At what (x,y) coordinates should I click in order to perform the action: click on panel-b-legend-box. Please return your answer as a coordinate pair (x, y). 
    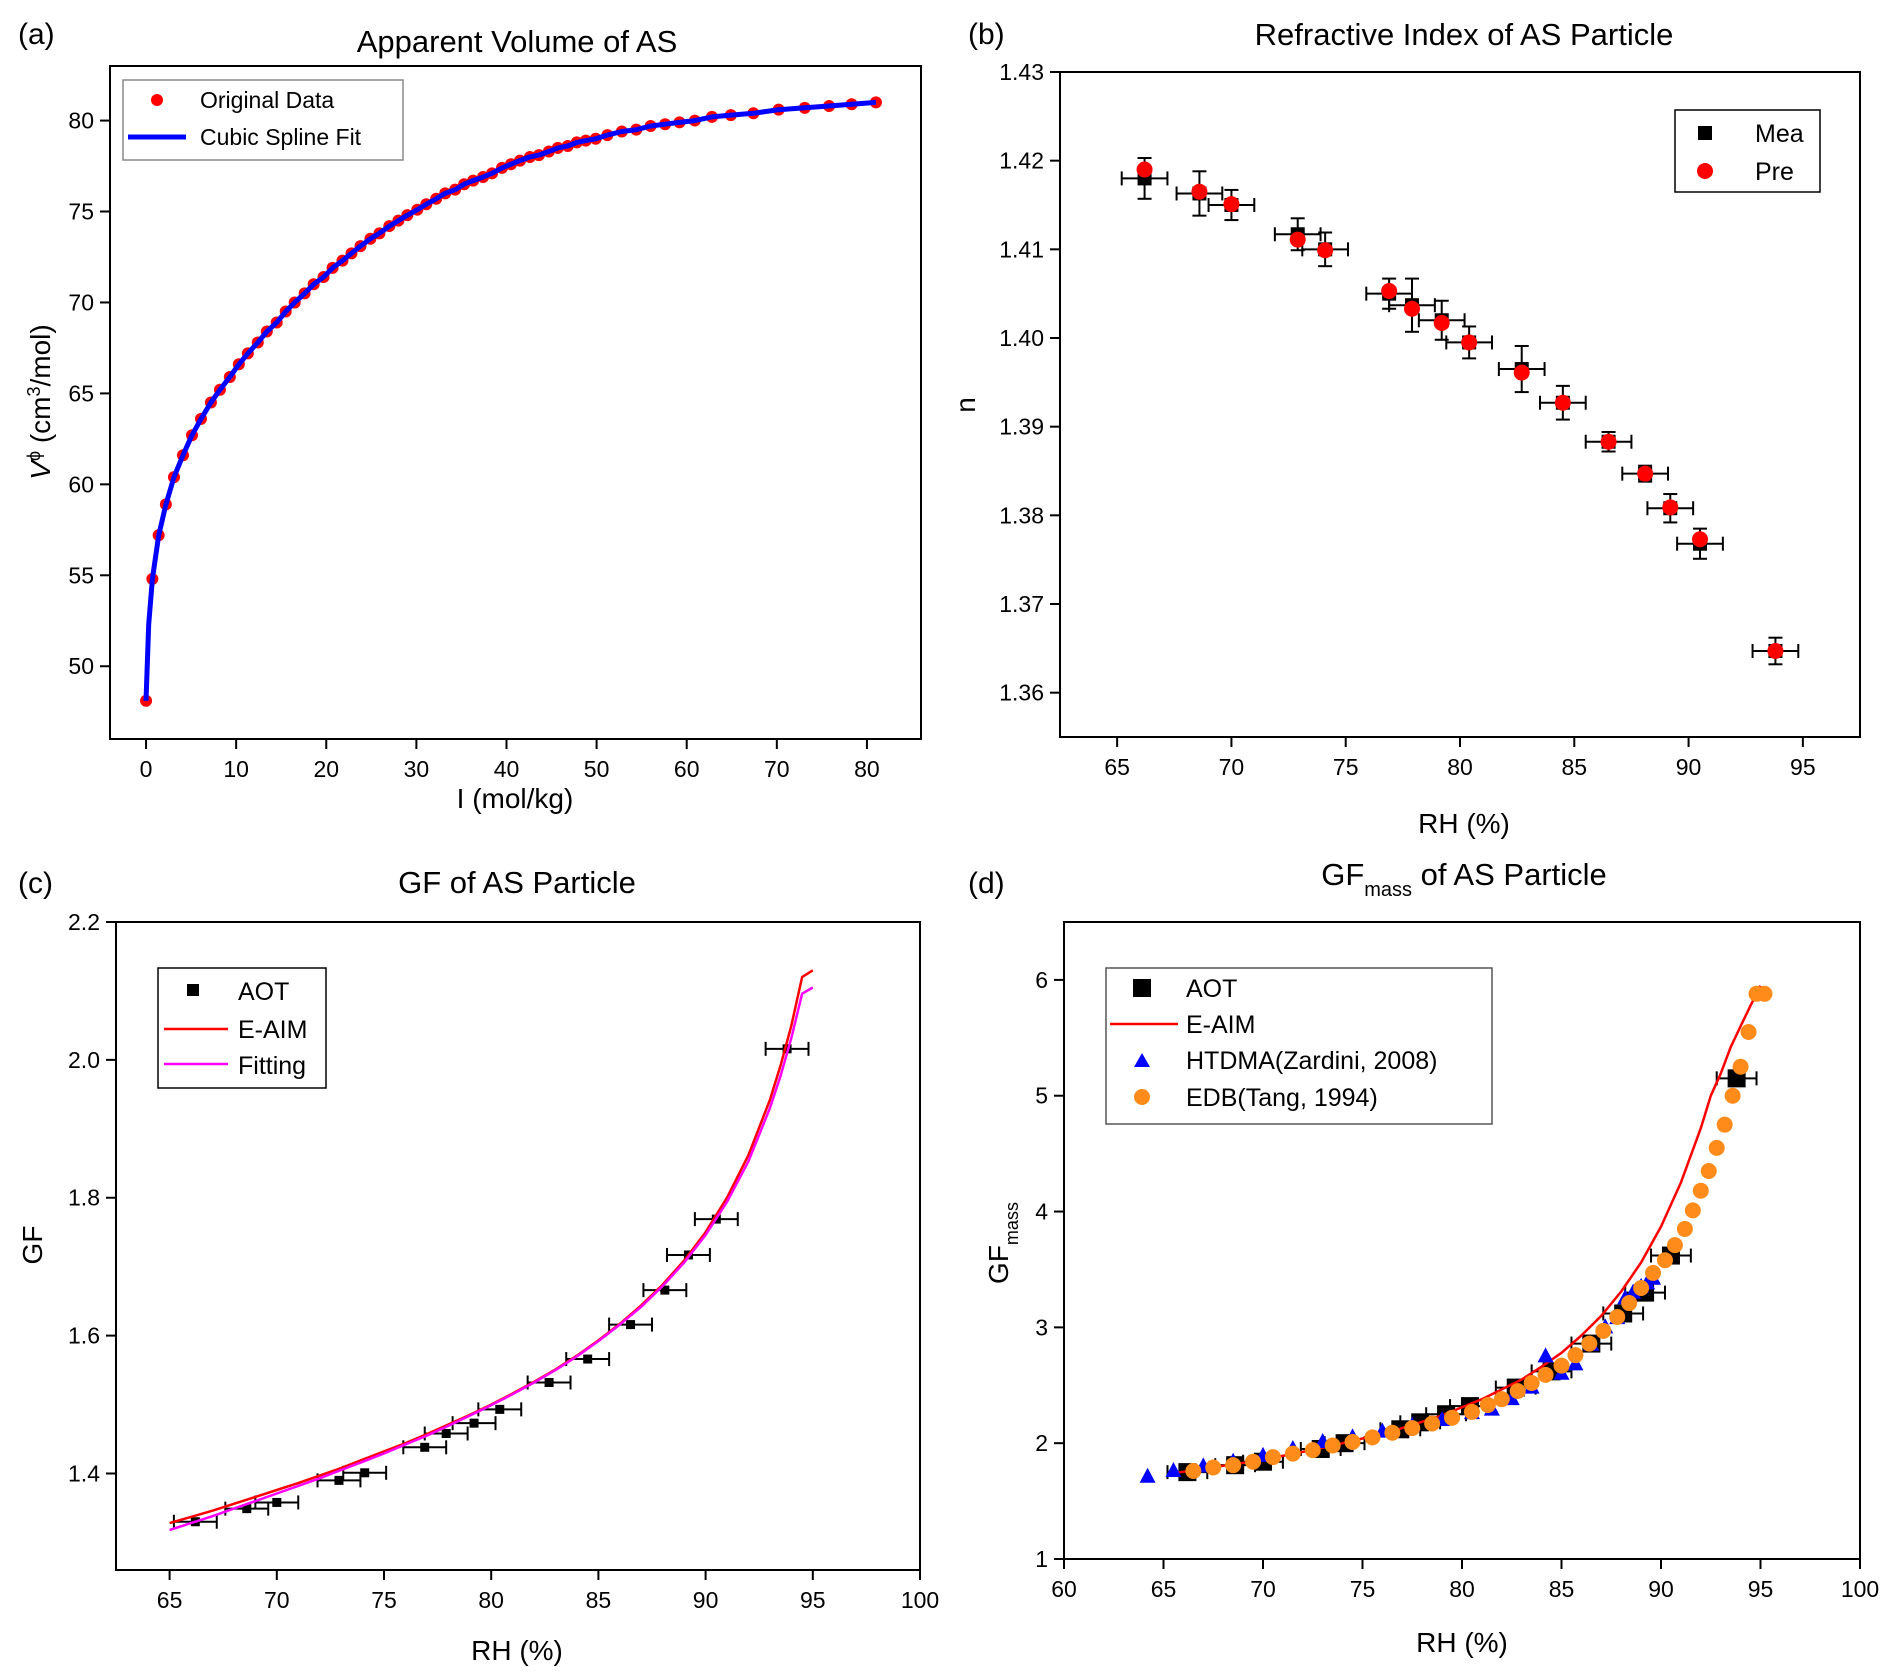
    Looking at the image, I should click on (1747, 151).